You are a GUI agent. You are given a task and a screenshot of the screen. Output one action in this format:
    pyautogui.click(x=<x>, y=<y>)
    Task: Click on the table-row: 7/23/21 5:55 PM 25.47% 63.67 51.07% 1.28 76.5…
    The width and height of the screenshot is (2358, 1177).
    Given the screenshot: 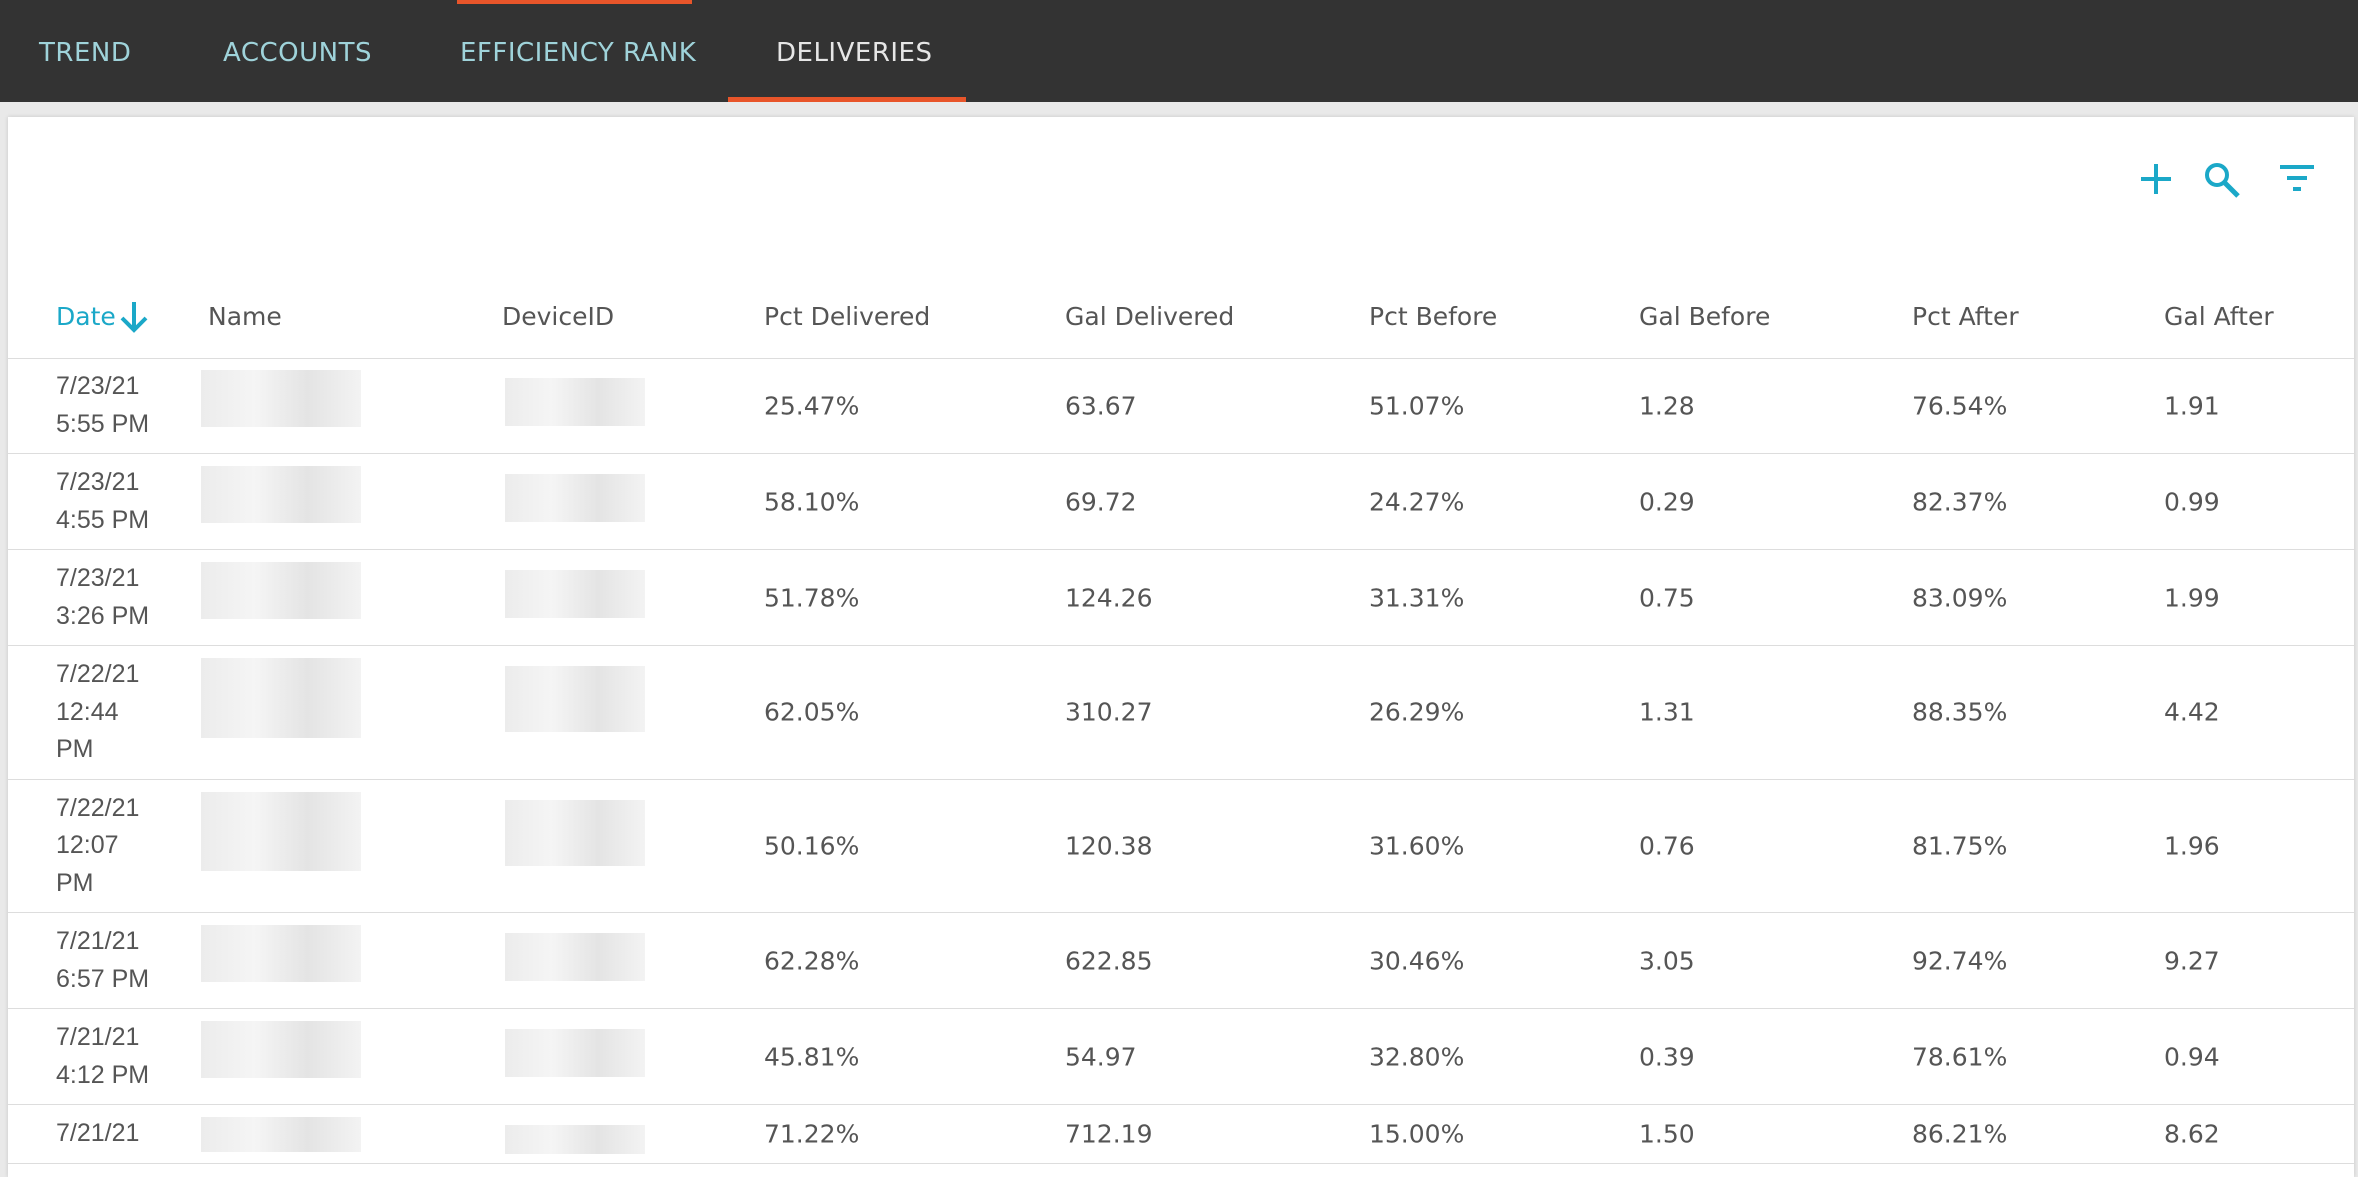 What is the action you would take?
    pyautogui.click(x=1181, y=406)
    